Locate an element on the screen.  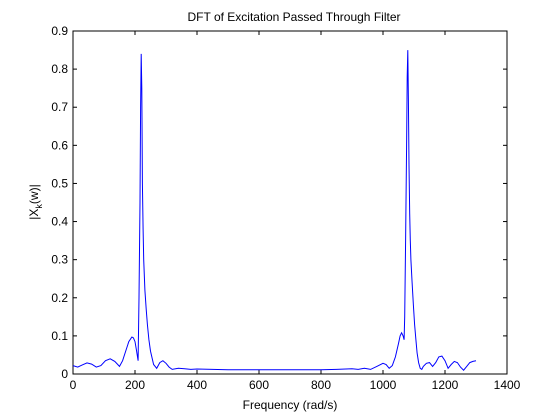
x-tick-label: 1000 is located at coordinates (383, 385).